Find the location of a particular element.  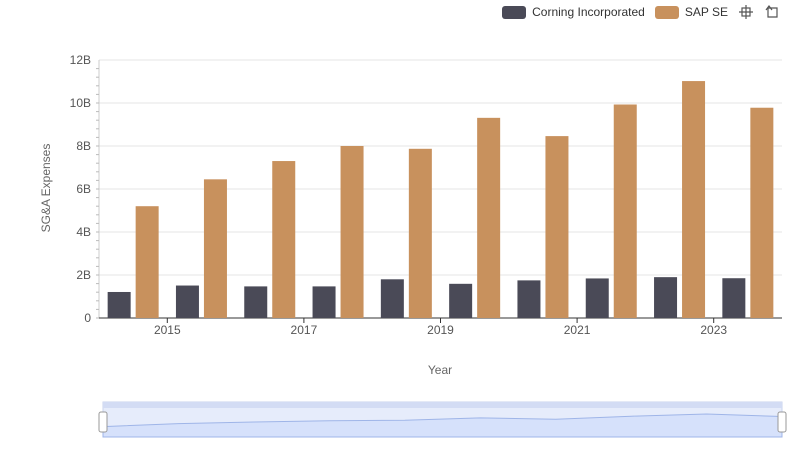

x-tick-label: 2019 is located at coordinates (440, 330).